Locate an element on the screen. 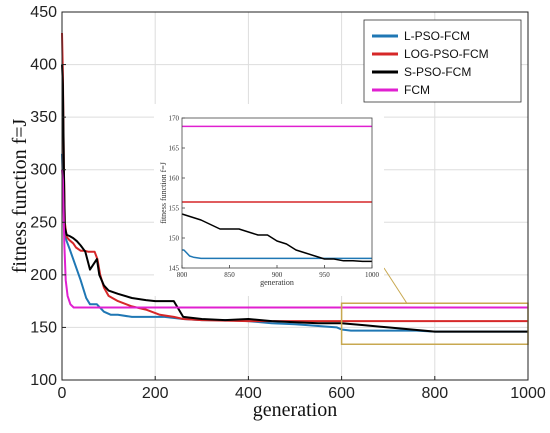  inset-y-tick-label: 170 is located at coordinates (174, 119).